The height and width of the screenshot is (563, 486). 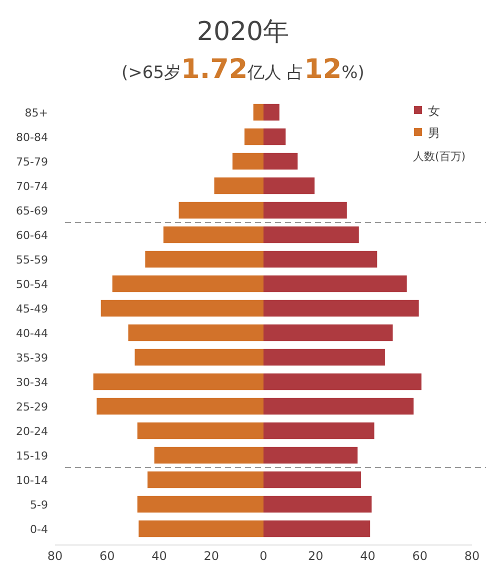 What do you see at coordinates (32, 431) in the screenshot?
I see `y-tick-label: 20-24` at bounding box center [32, 431].